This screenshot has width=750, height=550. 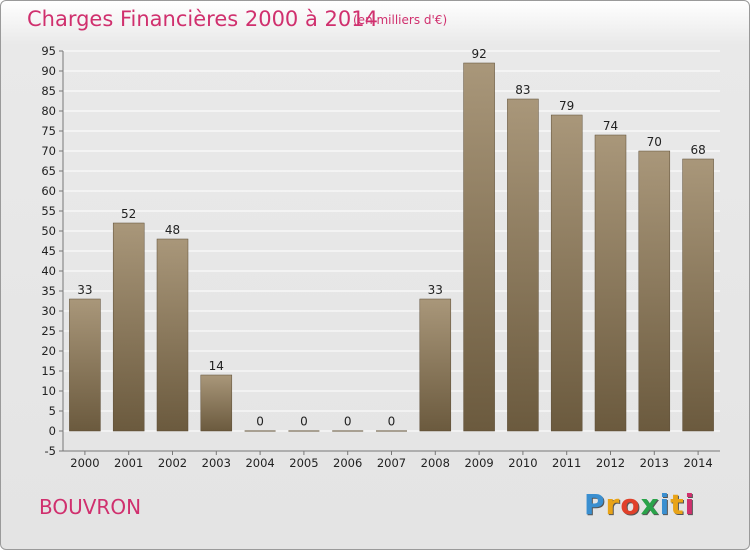 What do you see at coordinates (391, 463) in the screenshot?
I see `x-tick-label-2007: 2007` at bounding box center [391, 463].